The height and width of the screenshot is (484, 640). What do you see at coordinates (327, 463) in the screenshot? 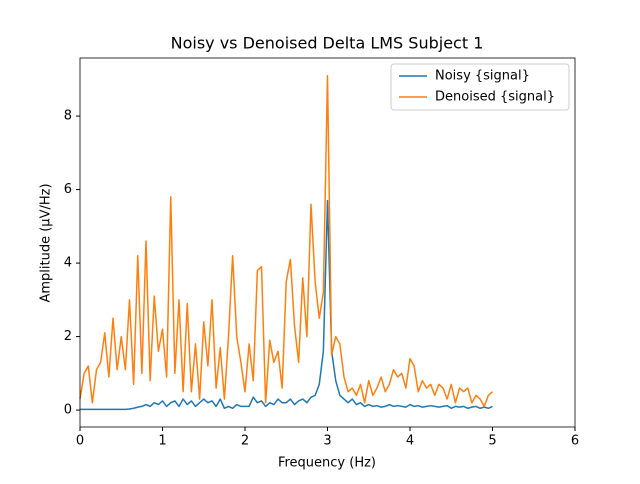
I see `x-axis-label: Frequency (Hz)` at bounding box center [327, 463].